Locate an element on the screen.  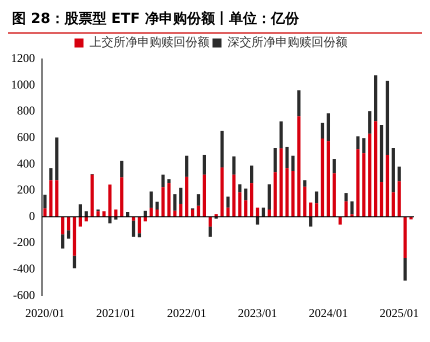
x-tick-label: 2020/01 is located at coordinates (45, 313).